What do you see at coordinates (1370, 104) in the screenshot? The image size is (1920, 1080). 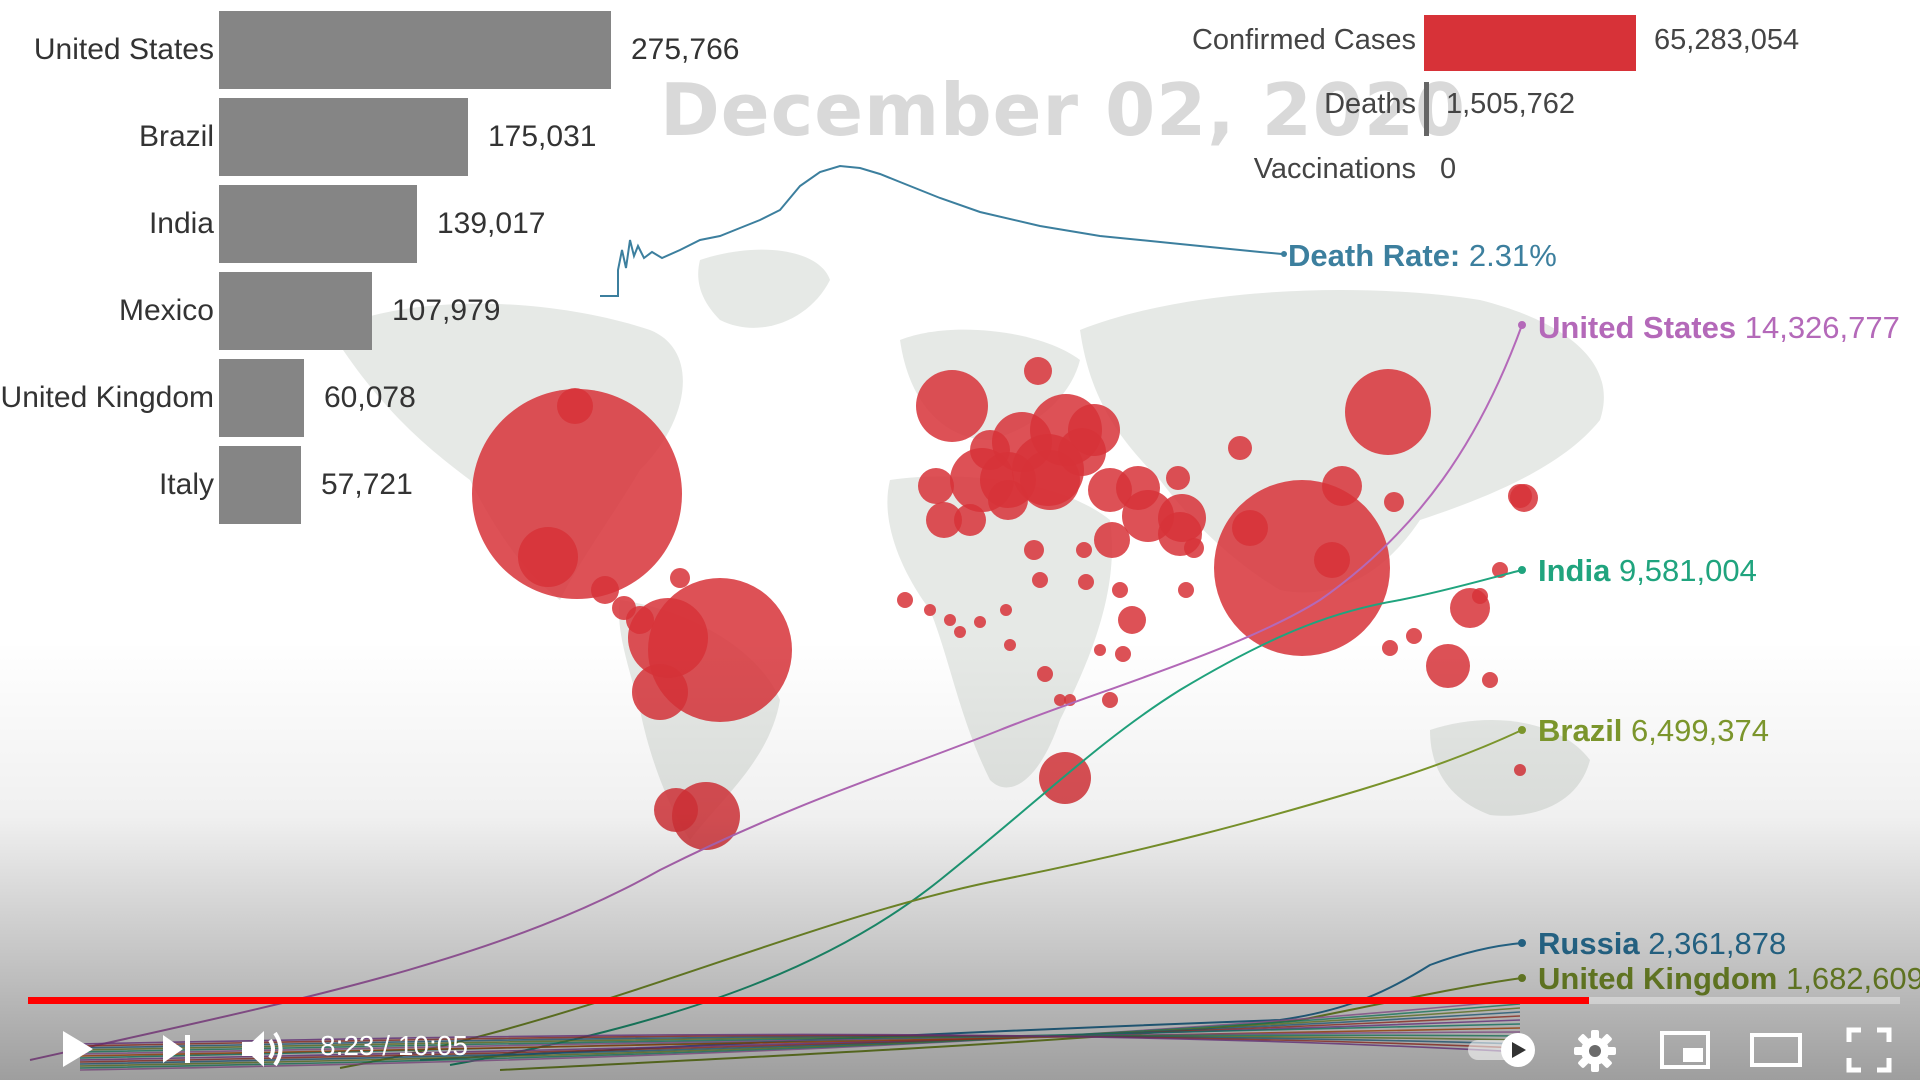 I see `deaths-label: Deaths` at bounding box center [1370, 104].